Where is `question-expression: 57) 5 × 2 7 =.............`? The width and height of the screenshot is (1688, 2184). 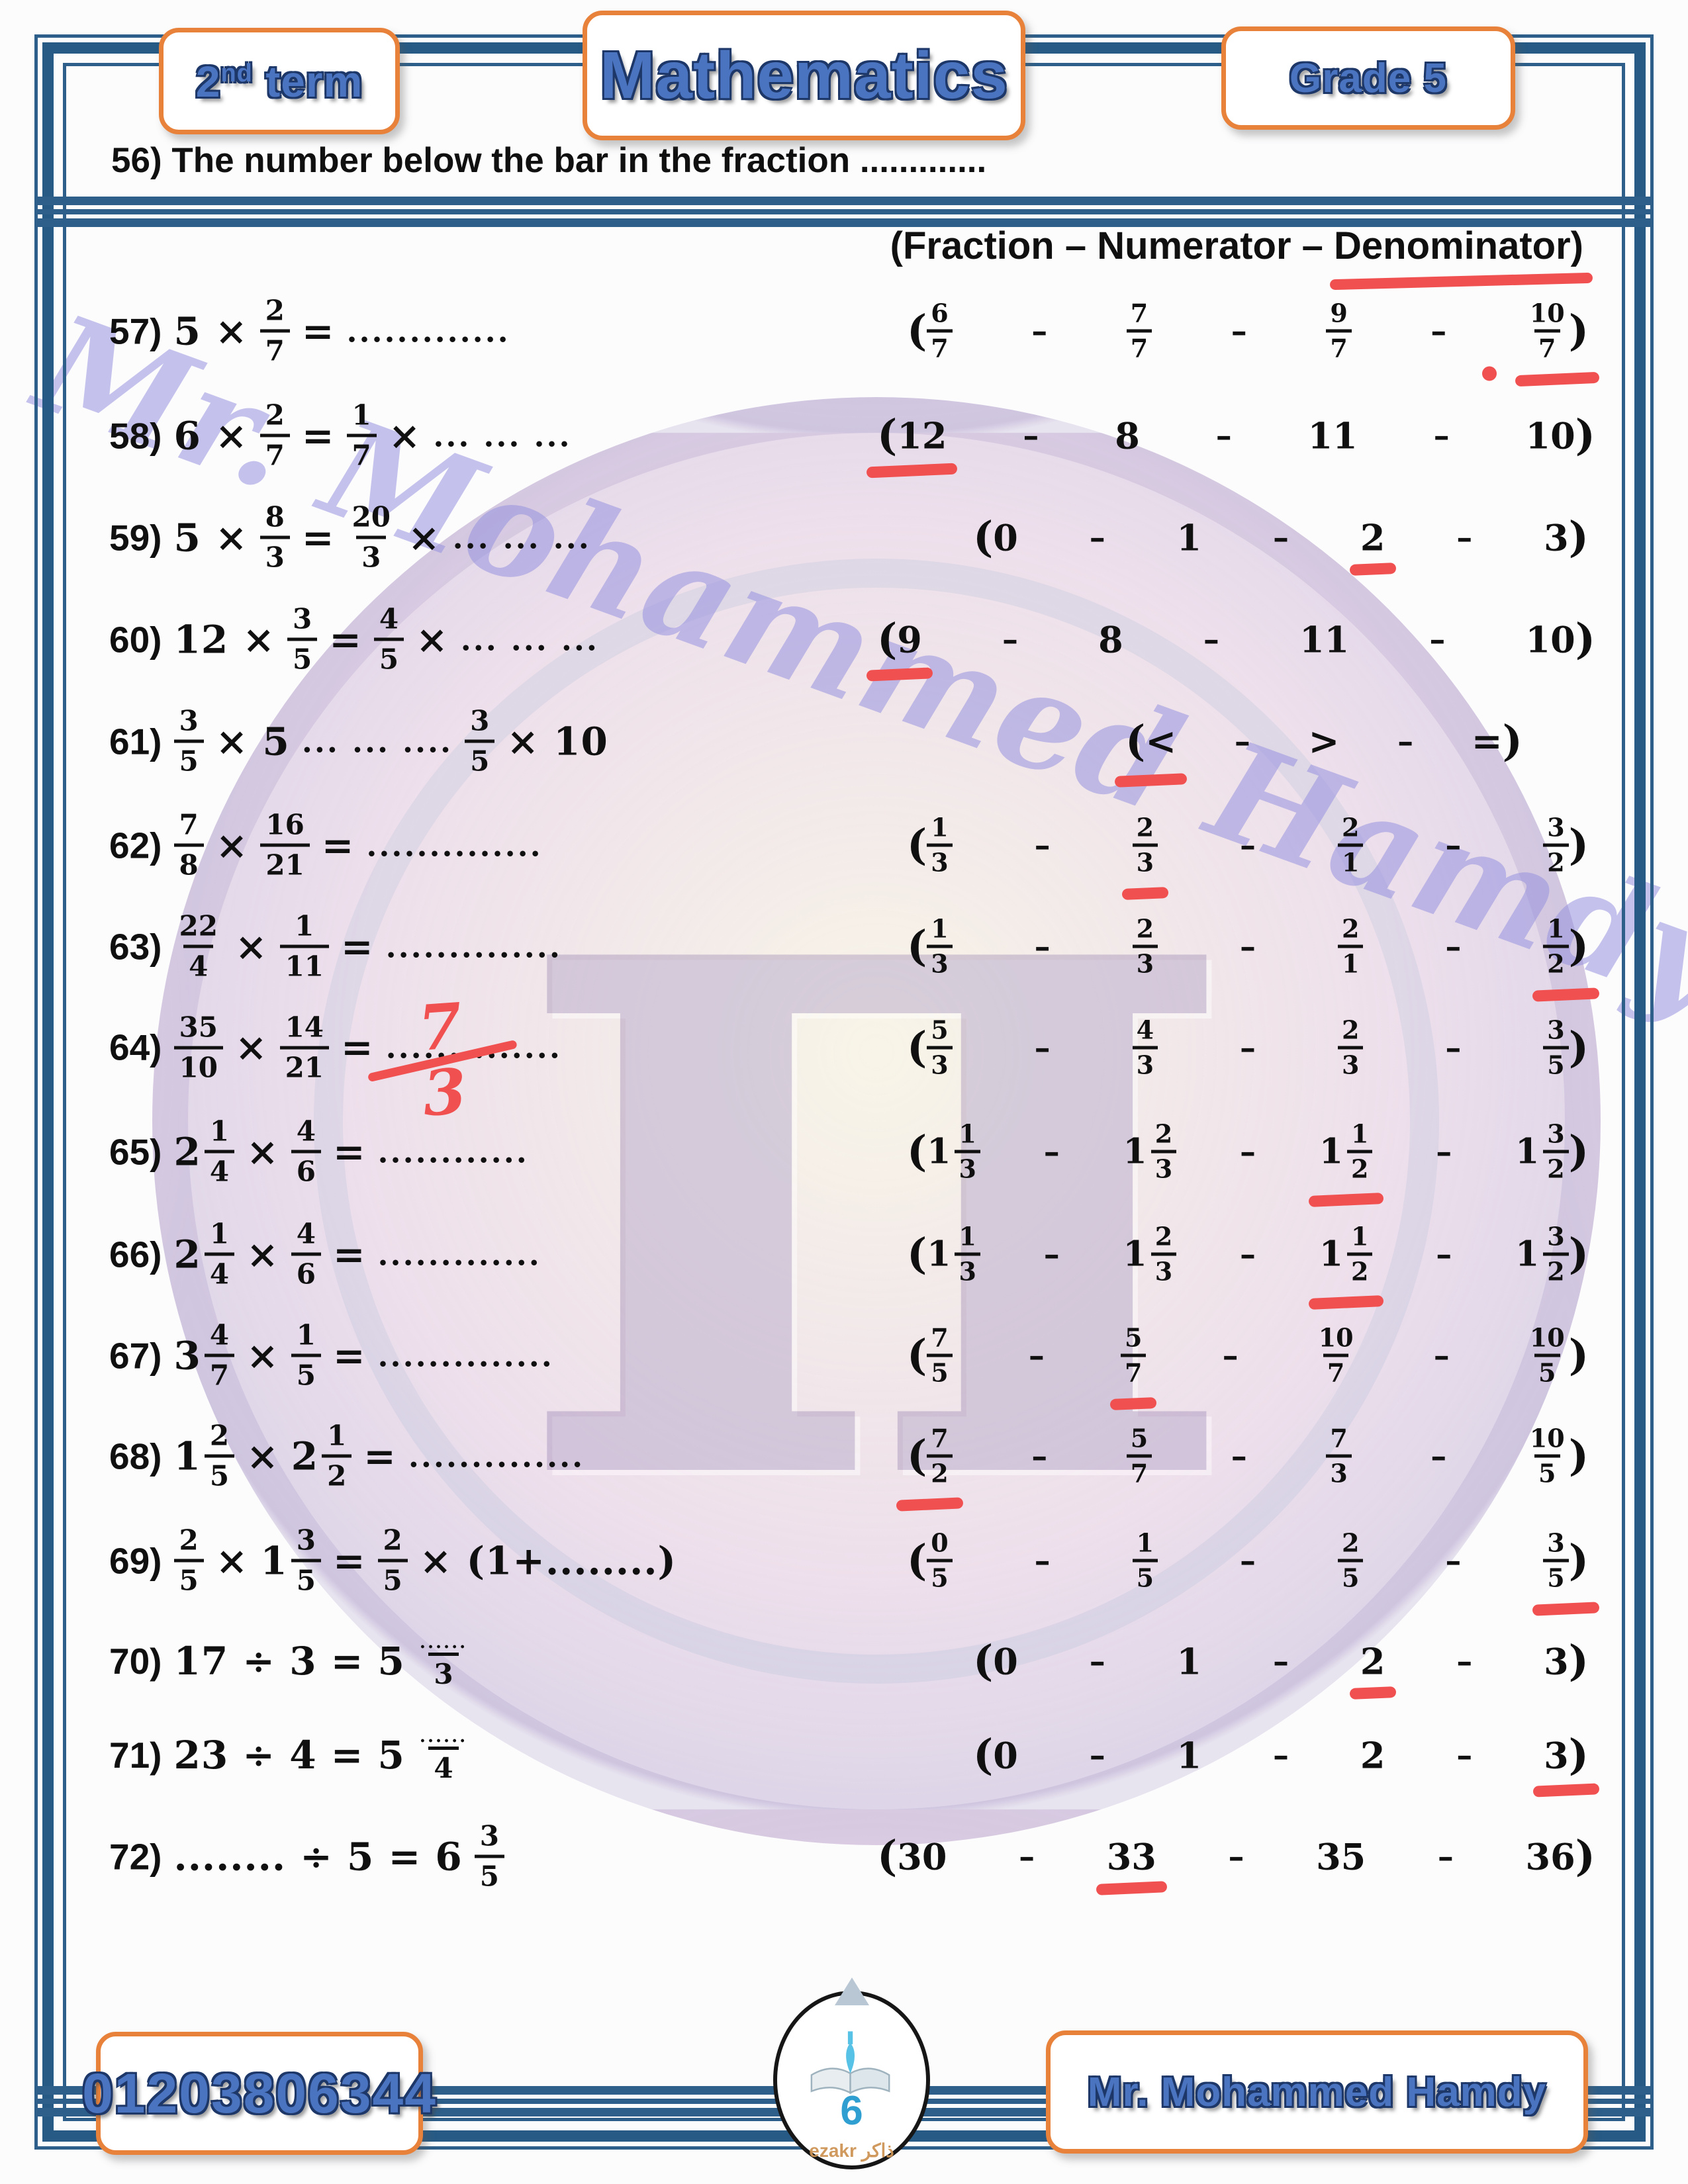 question-expression: 57) 5 × 2 7 =............. is located at coordinates (309, 331).